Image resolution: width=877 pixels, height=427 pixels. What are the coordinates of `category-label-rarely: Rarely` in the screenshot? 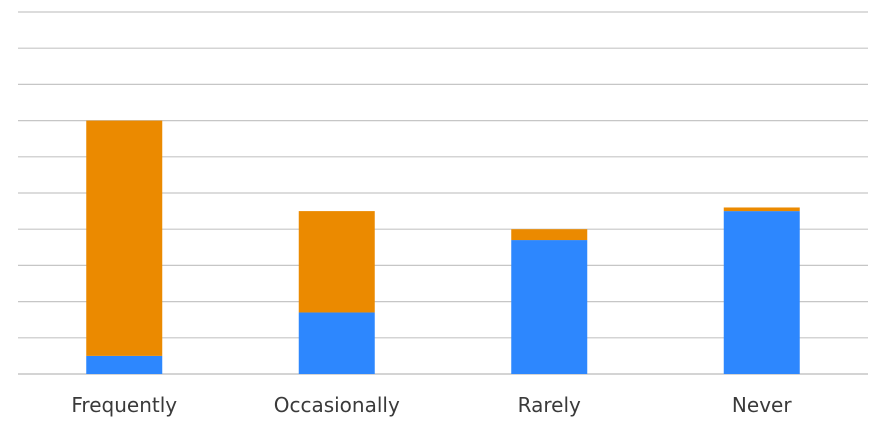 It's located at (549, 405).